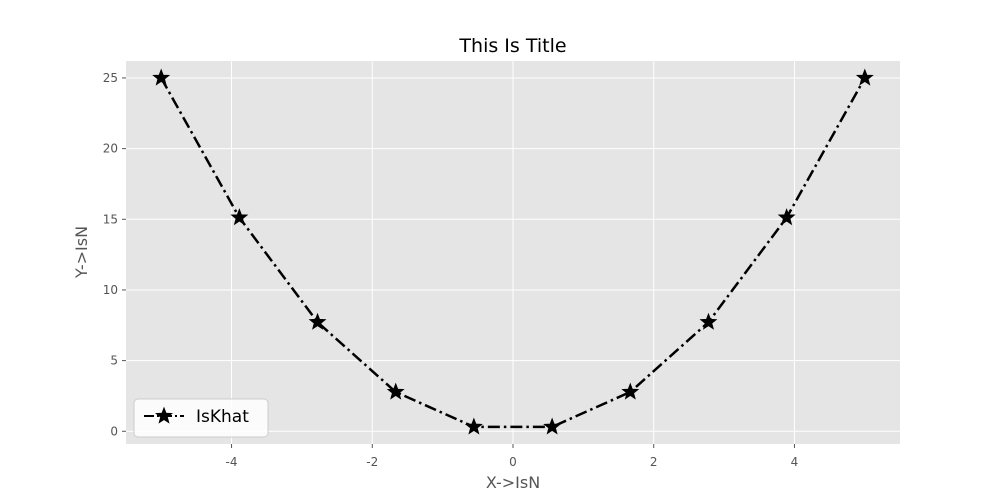 The height and width of the screenshot is (500, 1000). Describe the element at coordinates (114, 361) in the screenshot. I see `y-tick-label: 5` at that location.